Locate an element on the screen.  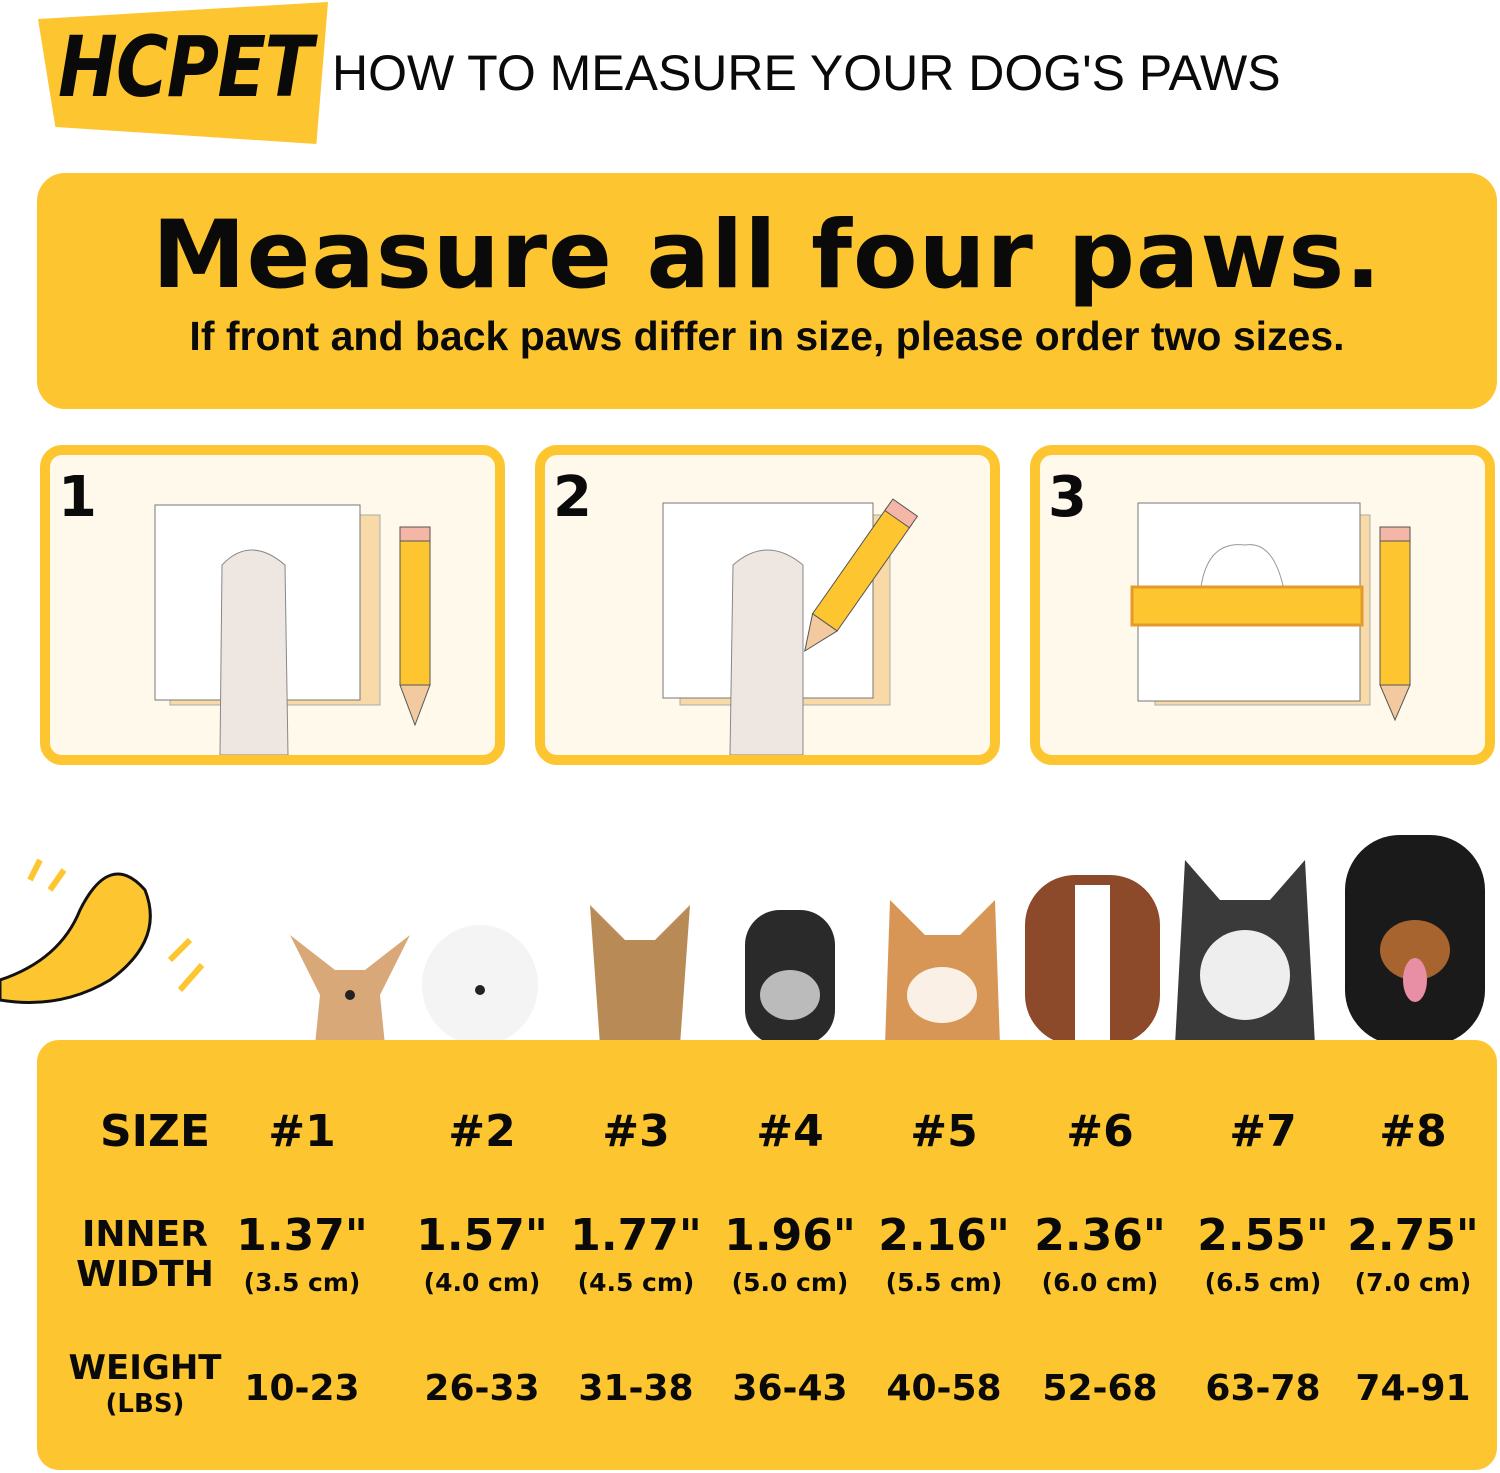
dog-shiba-inu-icon is located at coordinates (942, 972).